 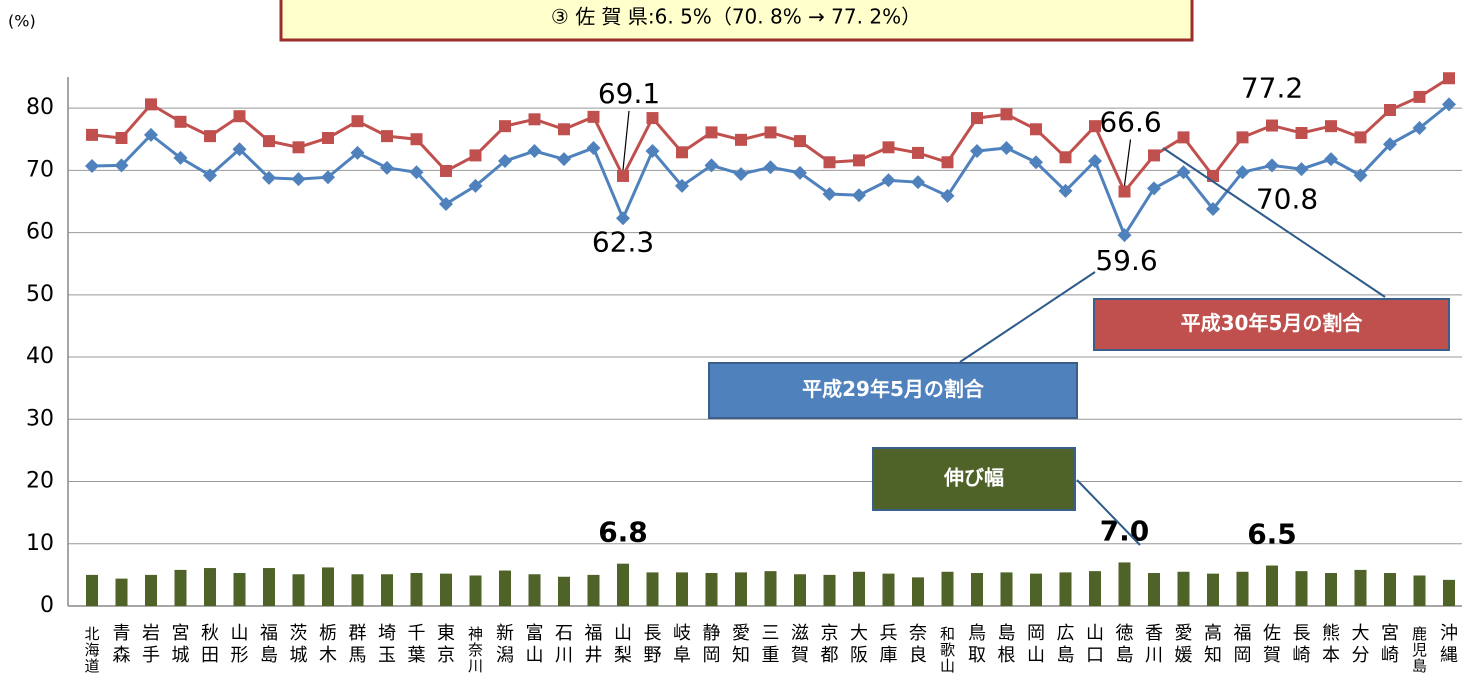 What do you see at coordinates (269, 644) in the screenshot?
I see `x-tick-label: 福島` at bounding box center [269, 644].